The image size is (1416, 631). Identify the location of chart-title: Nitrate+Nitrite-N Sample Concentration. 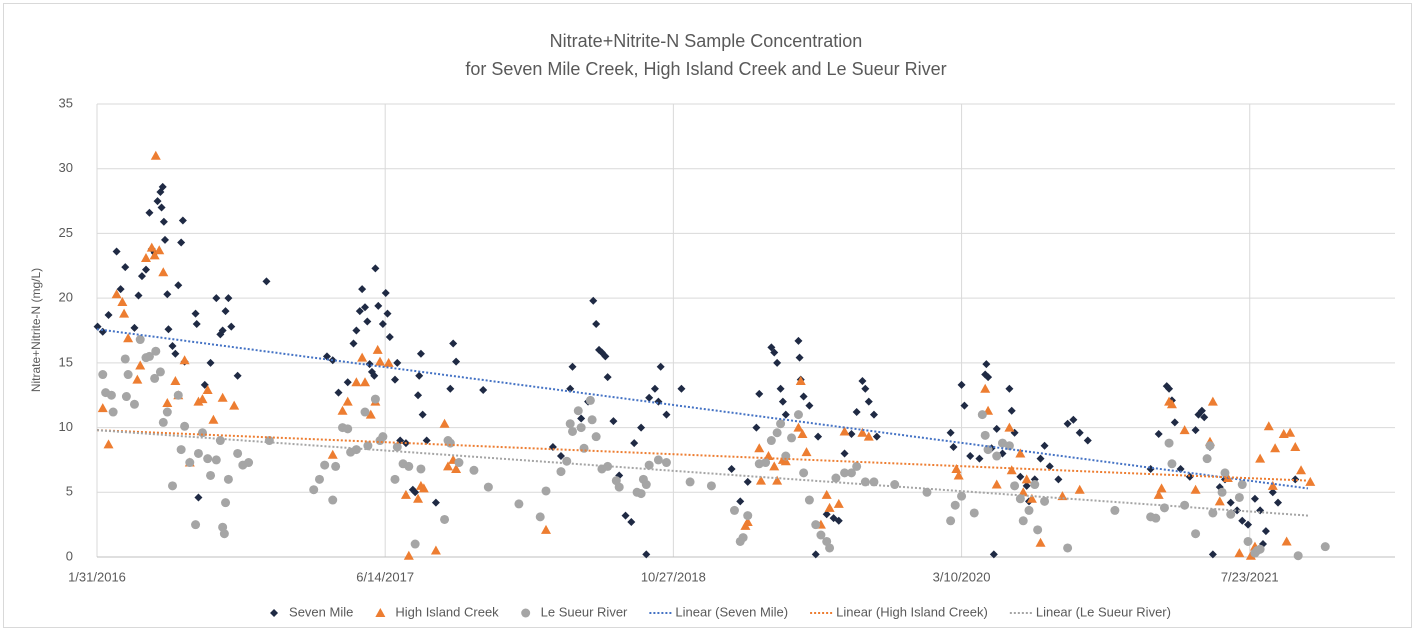
(706, 41).